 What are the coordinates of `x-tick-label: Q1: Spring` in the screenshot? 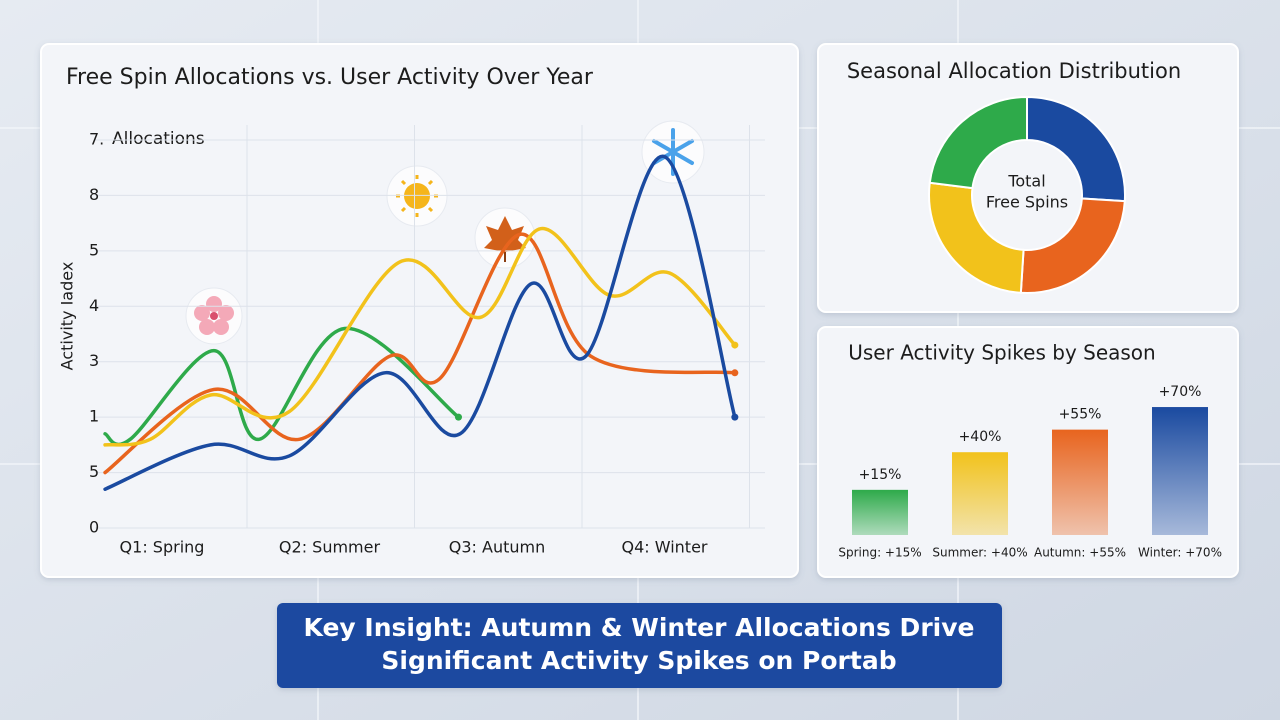 It's located at (162, 547).